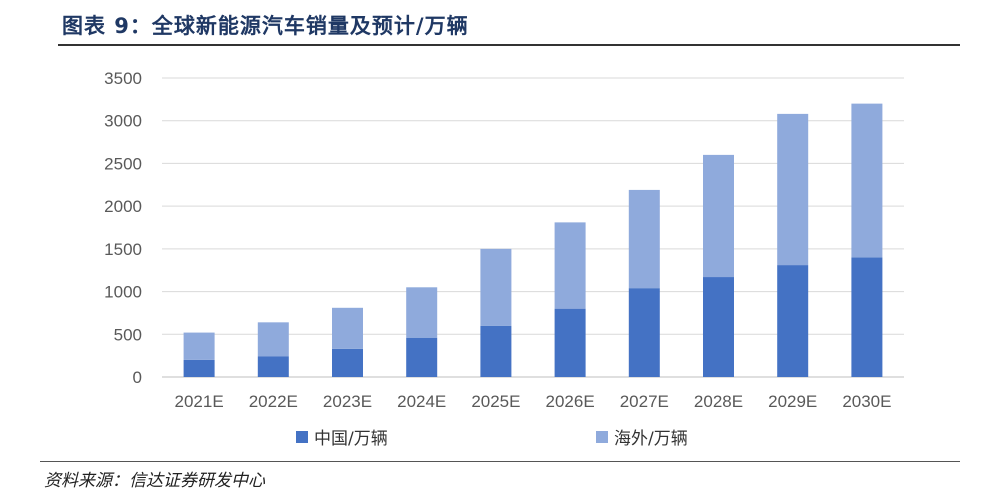 This screenshot has width=1000, height=496. What do you see at coordinates (347, 401) in the screenshot?
I see `x-tick-label: 2023E` at bounding box center [347, 401].